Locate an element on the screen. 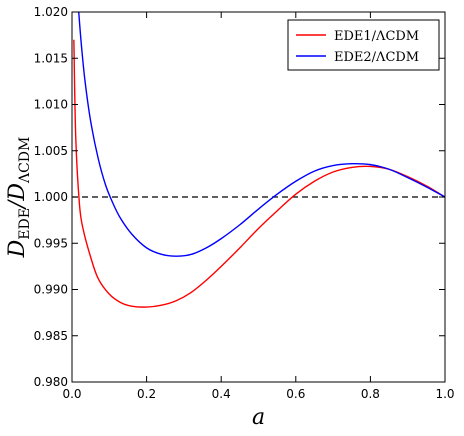  y-tick-label: 1.005 is located at coordinates (51, 151).